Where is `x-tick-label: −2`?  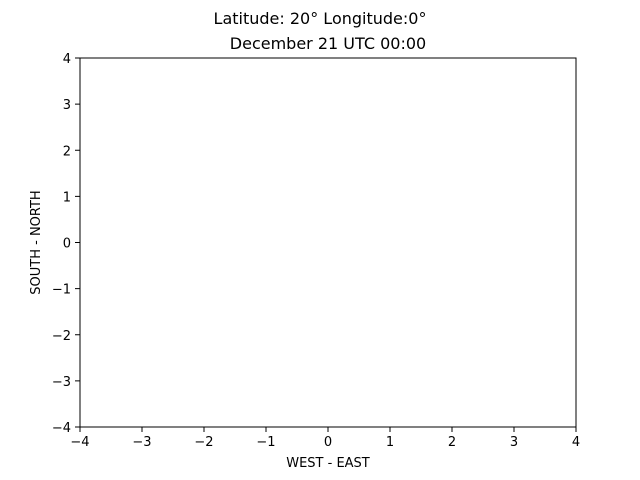
x-tick-label: −2 is located at coordinates (203, 442).